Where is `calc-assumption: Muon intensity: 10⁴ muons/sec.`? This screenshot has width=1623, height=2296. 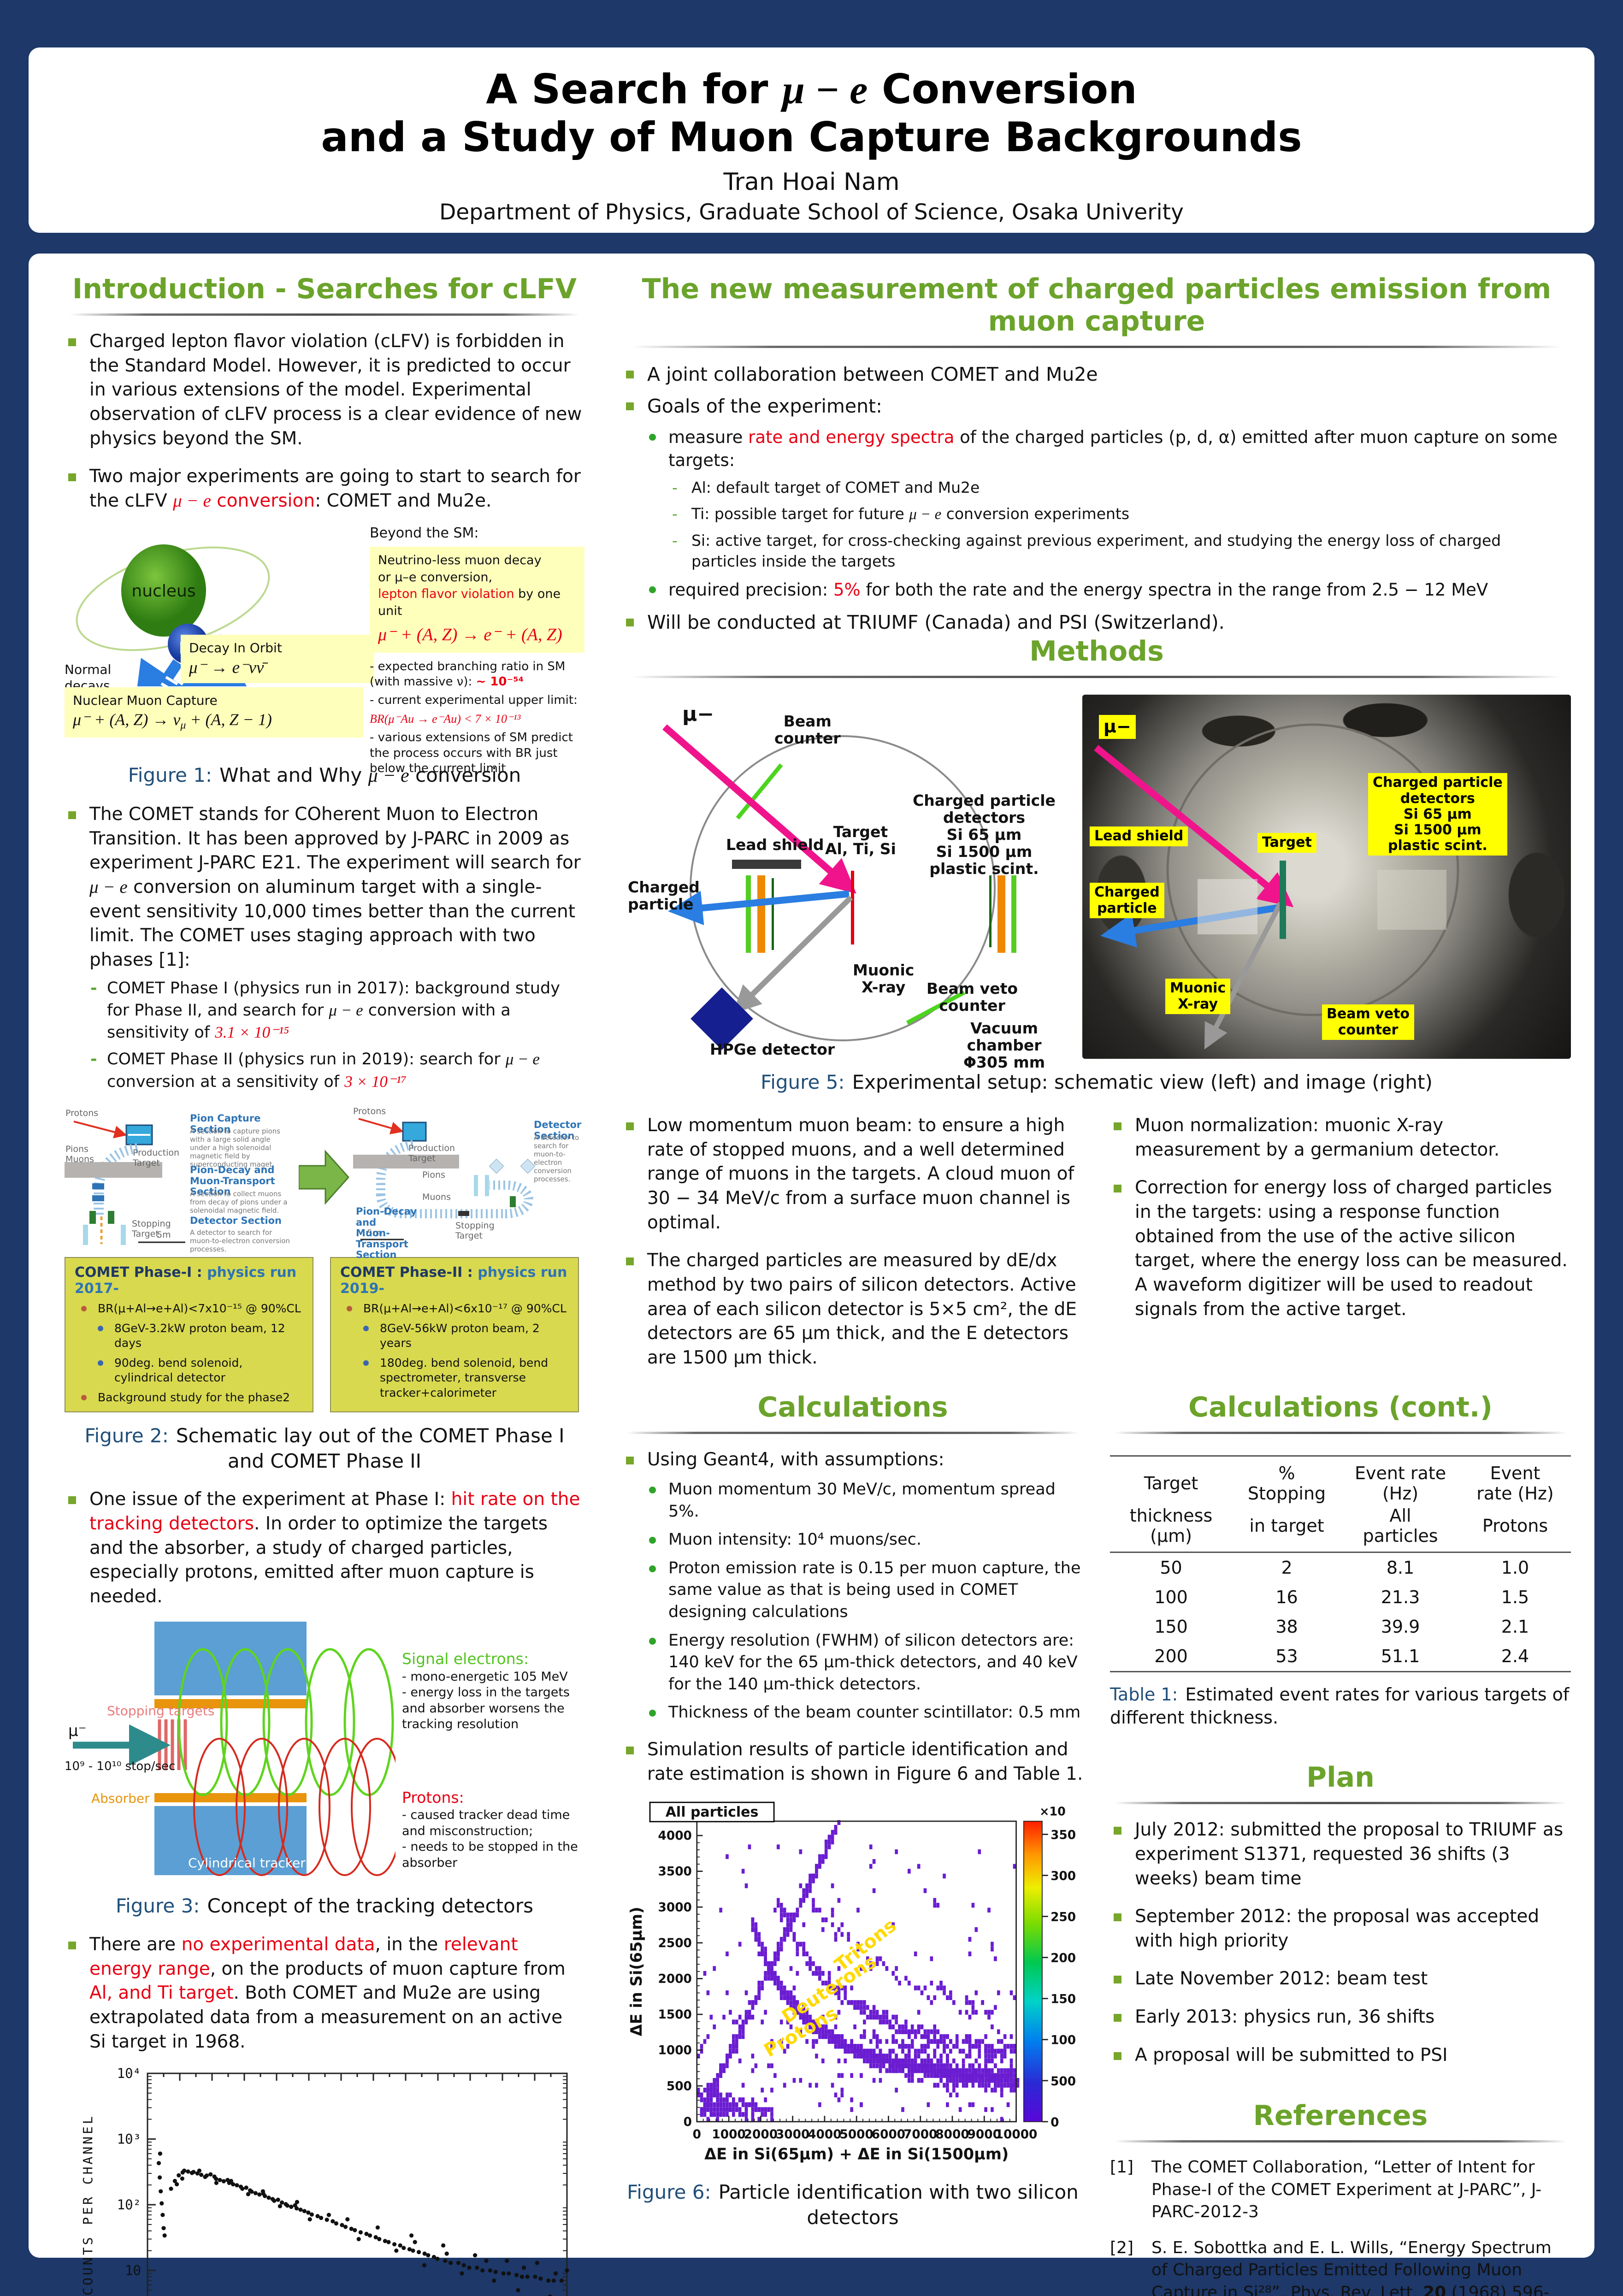 calc-assumption: Muon intensity: 10⁴ muons/sec. is located at coordinates (852, 1540).